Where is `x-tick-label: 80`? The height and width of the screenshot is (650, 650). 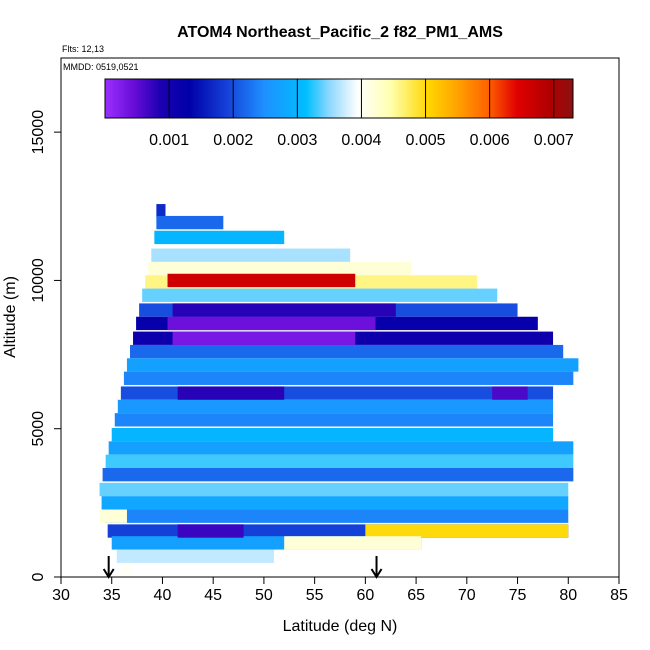
x-tick-label: 80 is located at coordinates (568, 595).